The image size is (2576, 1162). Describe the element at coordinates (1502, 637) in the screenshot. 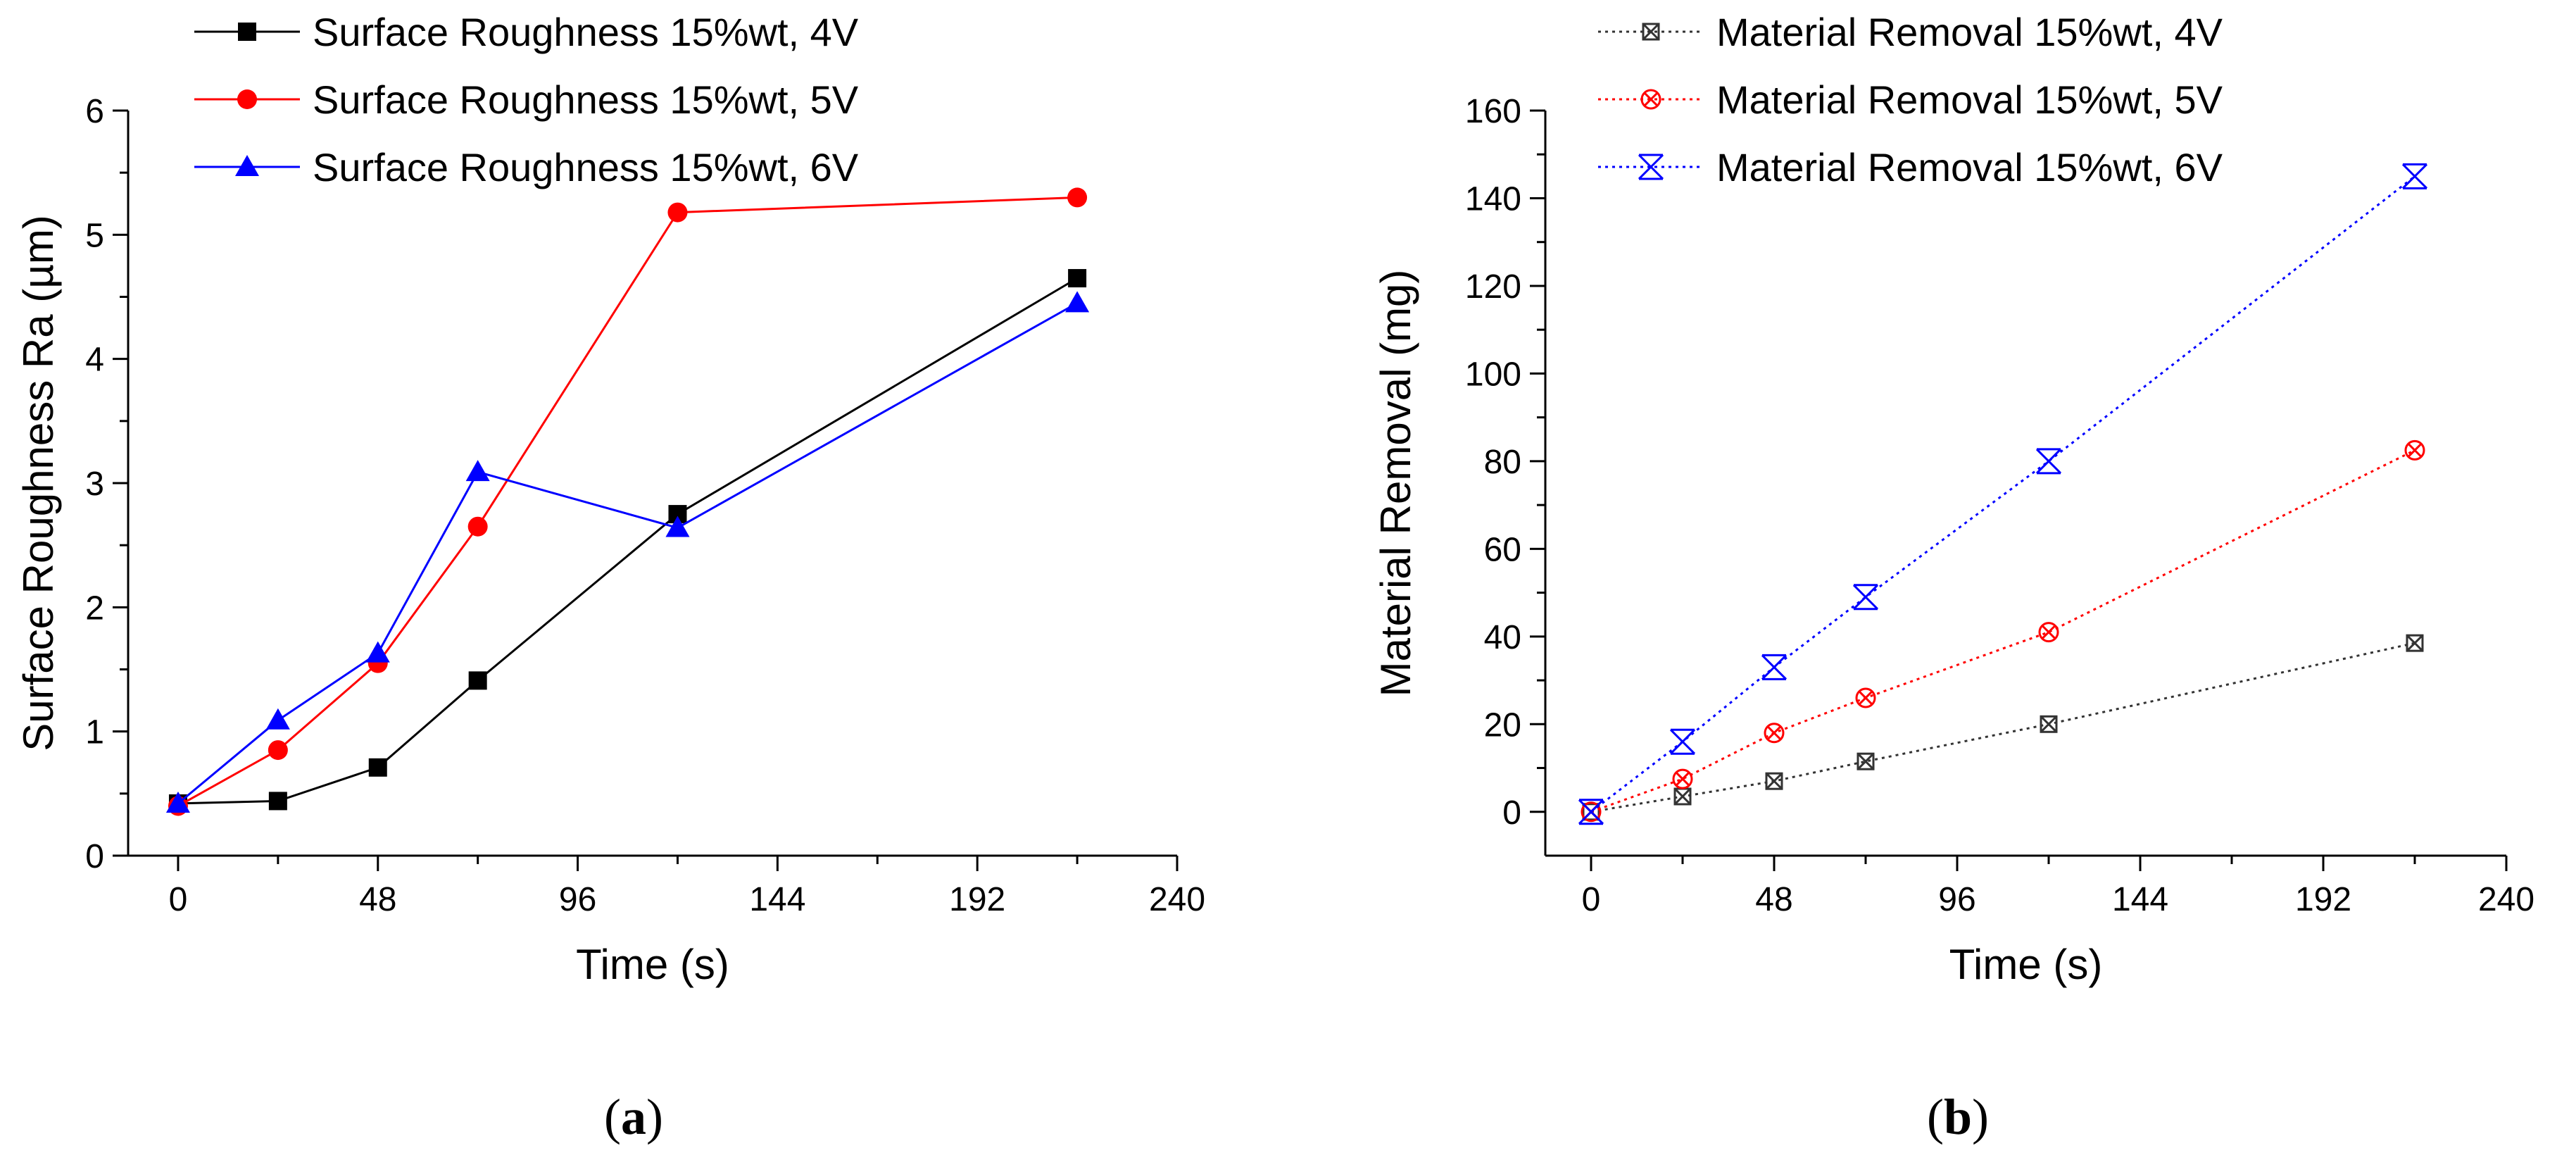

I see `y-tick-label: 40` at that location.